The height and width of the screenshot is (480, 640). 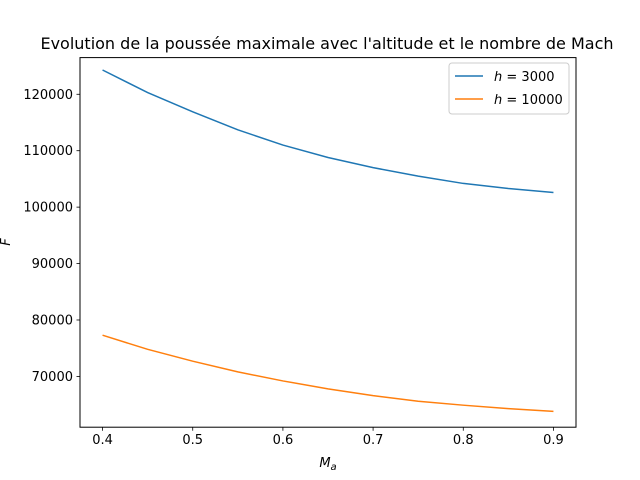 I want to click on y-axis-ticks: 70000 80000 90000 100000 110000 120000, so click(x=51, y=236).